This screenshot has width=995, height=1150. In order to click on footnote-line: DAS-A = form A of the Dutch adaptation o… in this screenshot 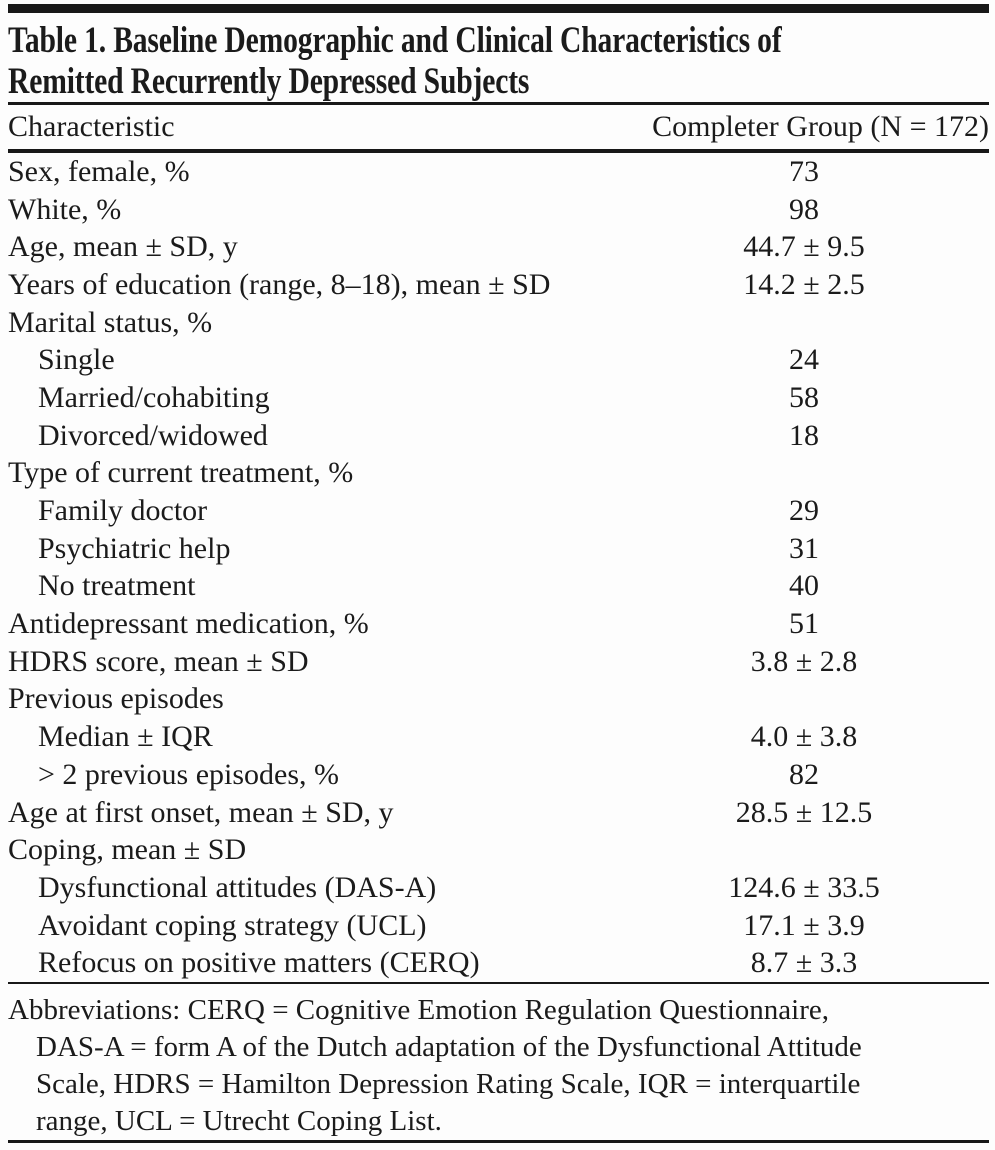, I will do `click(449, 1047)`.